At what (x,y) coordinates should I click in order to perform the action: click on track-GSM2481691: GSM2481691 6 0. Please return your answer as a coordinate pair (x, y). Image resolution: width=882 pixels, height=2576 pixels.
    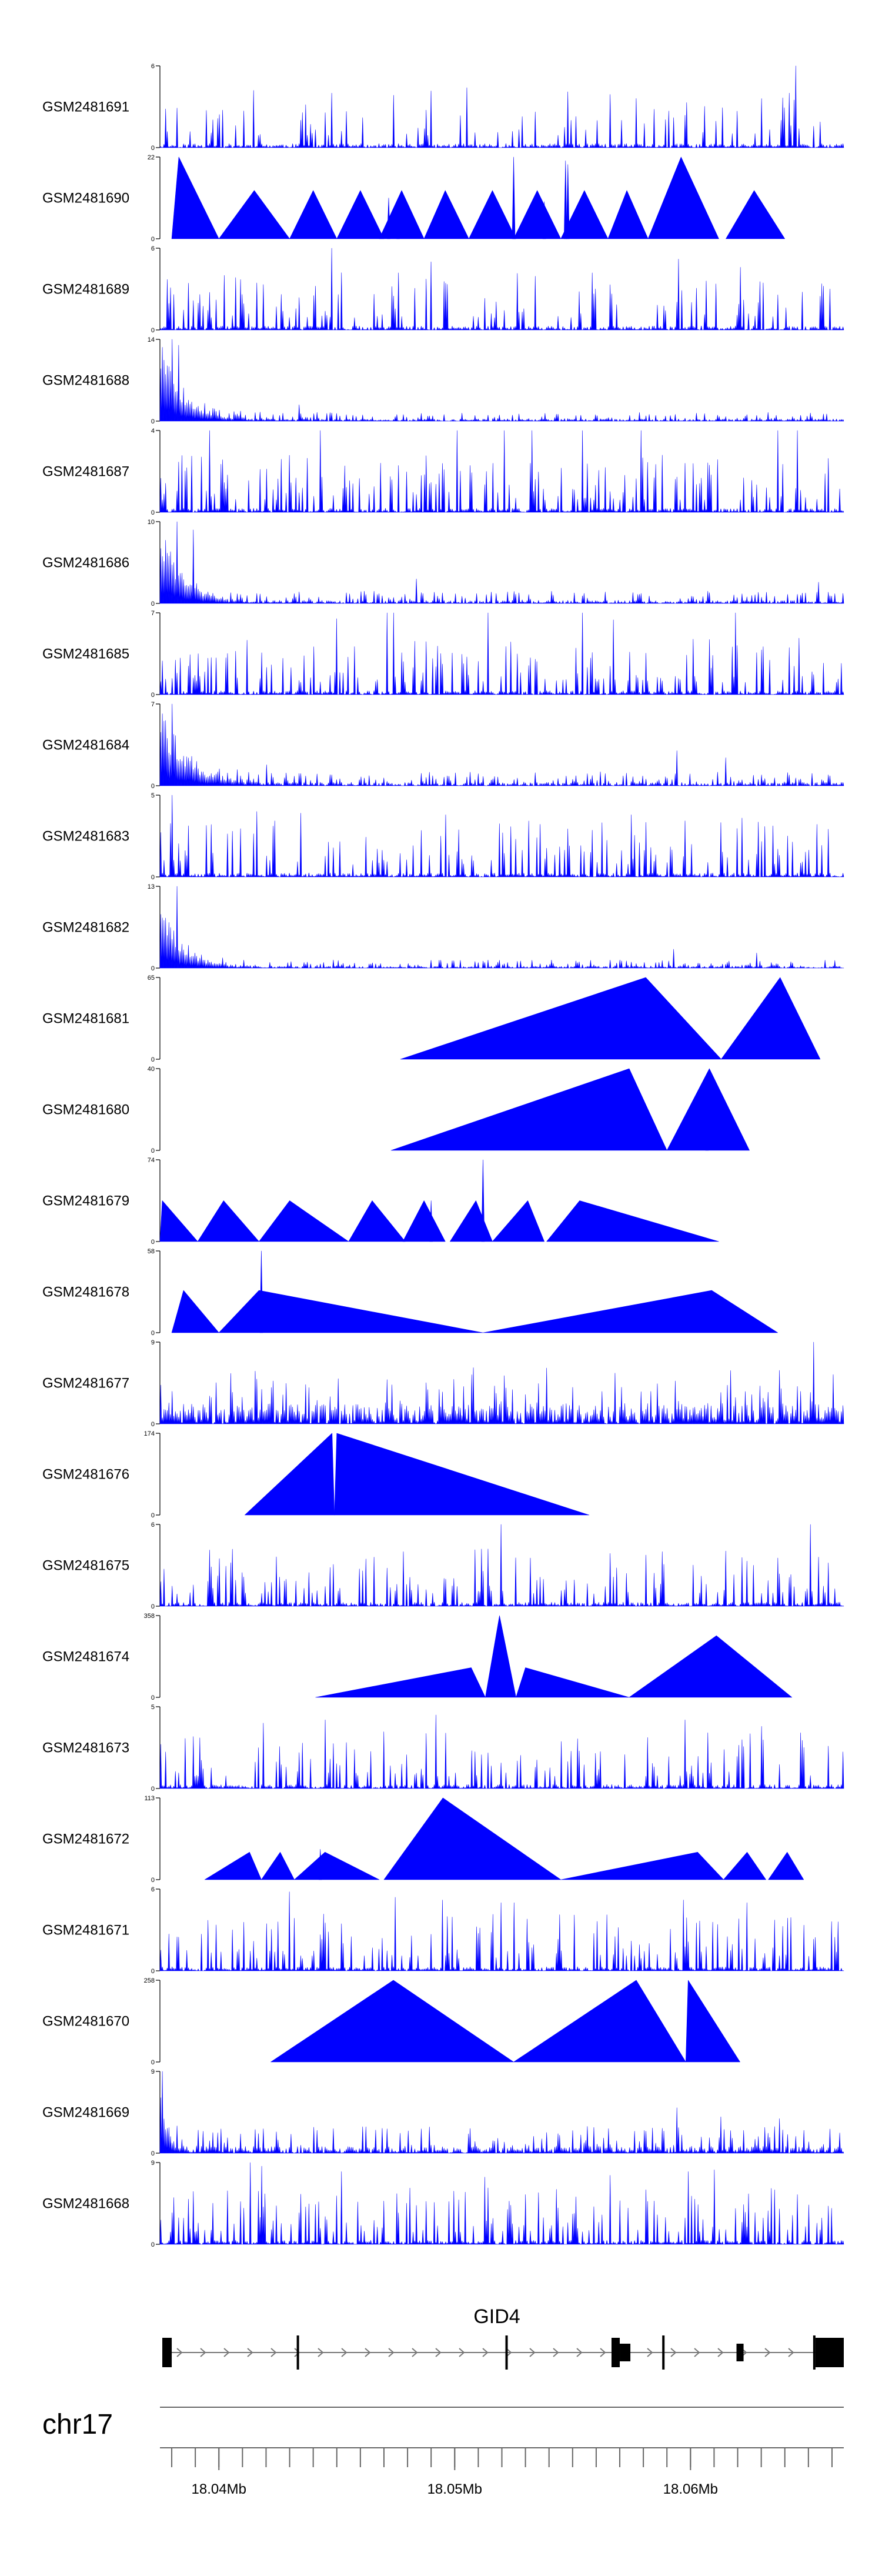
    Looking at the image, I should click on (443, 107).